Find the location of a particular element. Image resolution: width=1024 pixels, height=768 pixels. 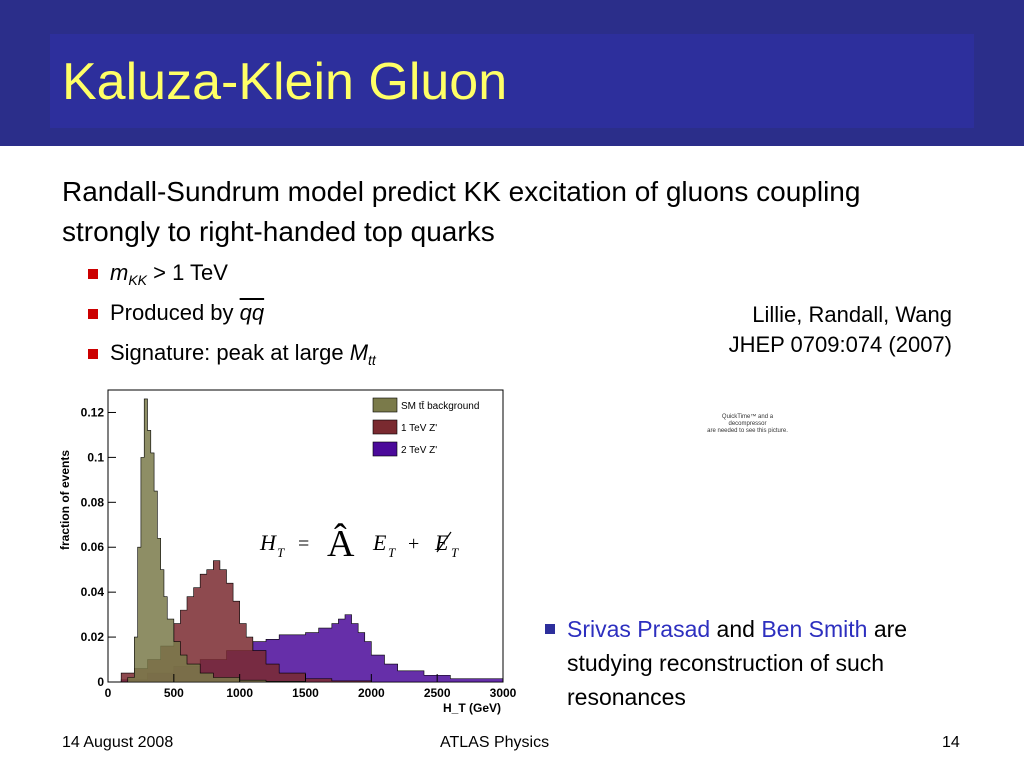

formula-plus: + is located at coordinates (413, 544).